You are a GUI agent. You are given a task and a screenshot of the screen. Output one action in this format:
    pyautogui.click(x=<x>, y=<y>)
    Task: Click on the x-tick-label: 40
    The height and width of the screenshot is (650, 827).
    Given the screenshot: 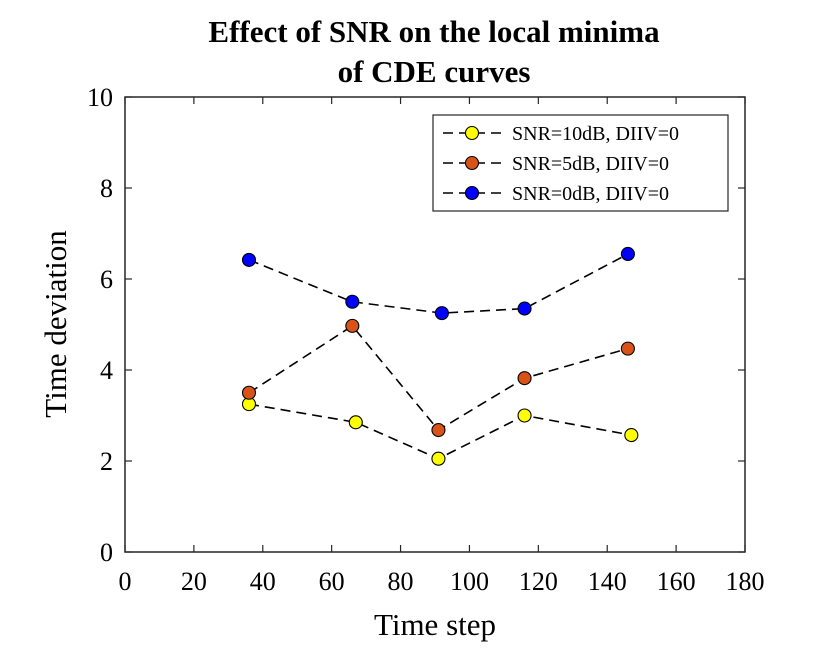 What is the action you would take?
    pyautogui.click(x=263, y=581)
    